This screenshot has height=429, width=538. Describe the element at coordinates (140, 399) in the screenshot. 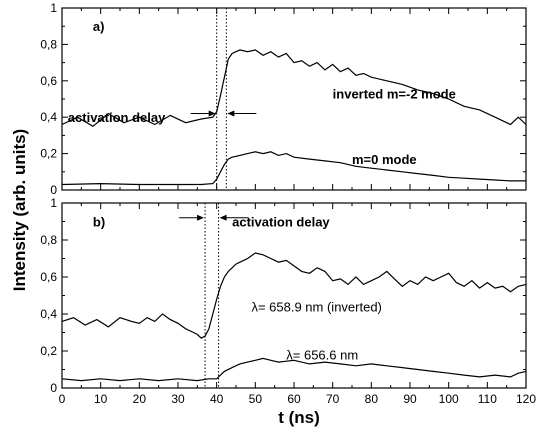

I see `x-tick-label: 20` at that location.